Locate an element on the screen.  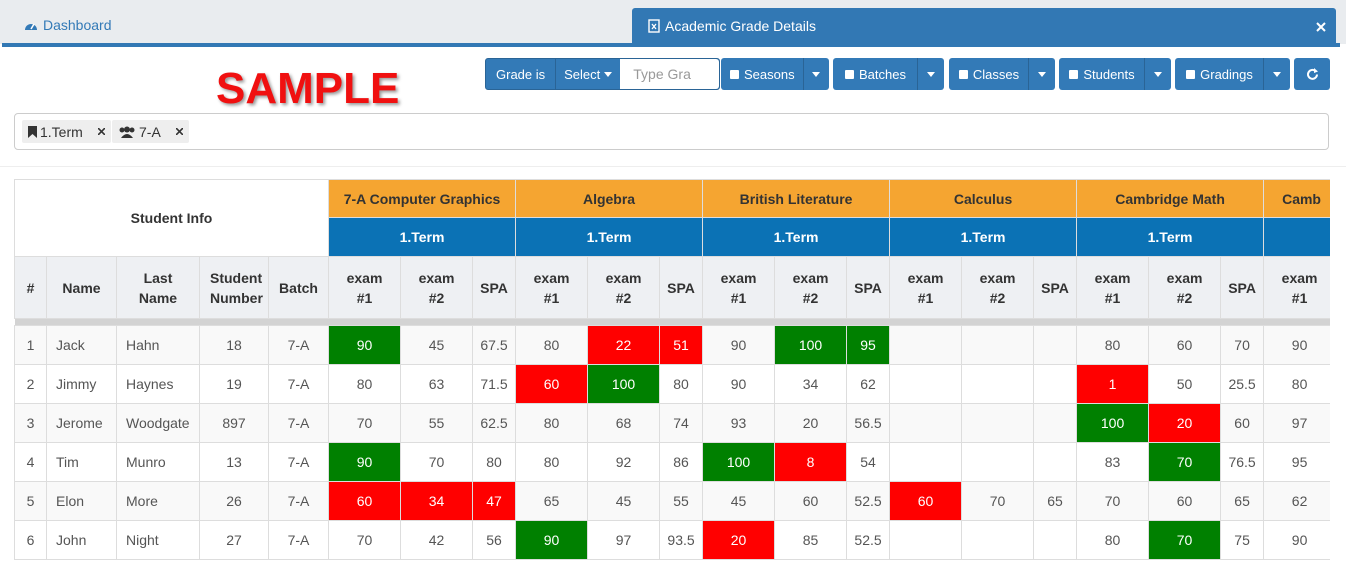
grade-cell: 22 is located at coordinates (624, 345).